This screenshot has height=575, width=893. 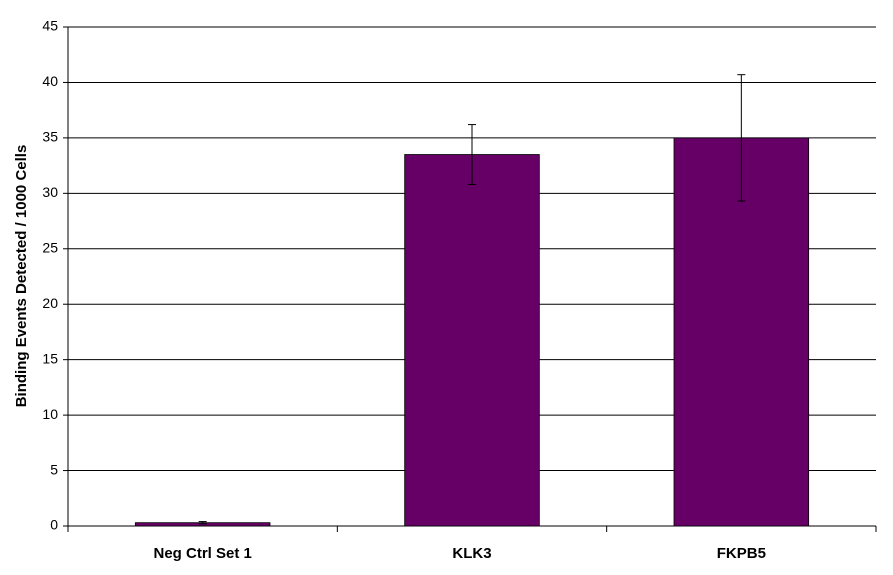 I want to click on y-tick-label: 10, so click(x=50, y=414).